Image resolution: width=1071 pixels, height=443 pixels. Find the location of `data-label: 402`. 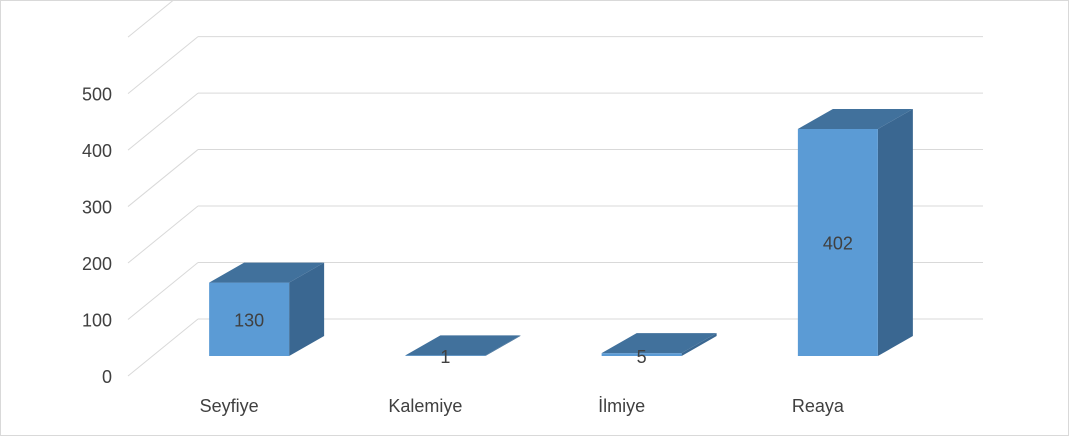

data-label: 402 is located at coordinates (838, 243).